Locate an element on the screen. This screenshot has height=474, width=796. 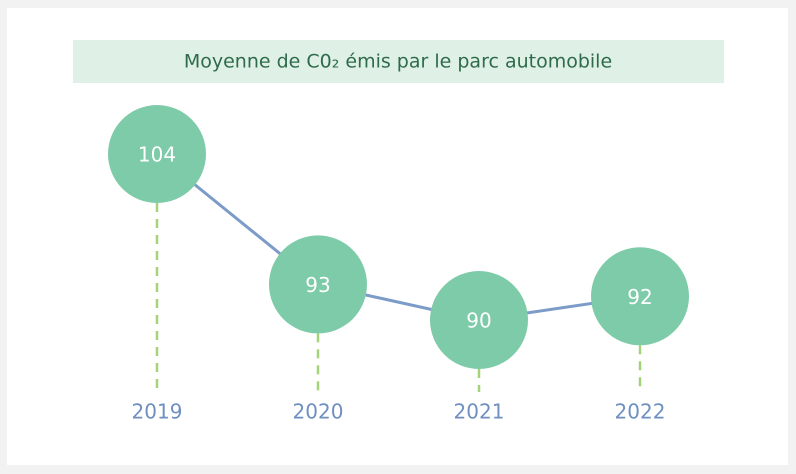
title-band is located at coordinates (398, 61).